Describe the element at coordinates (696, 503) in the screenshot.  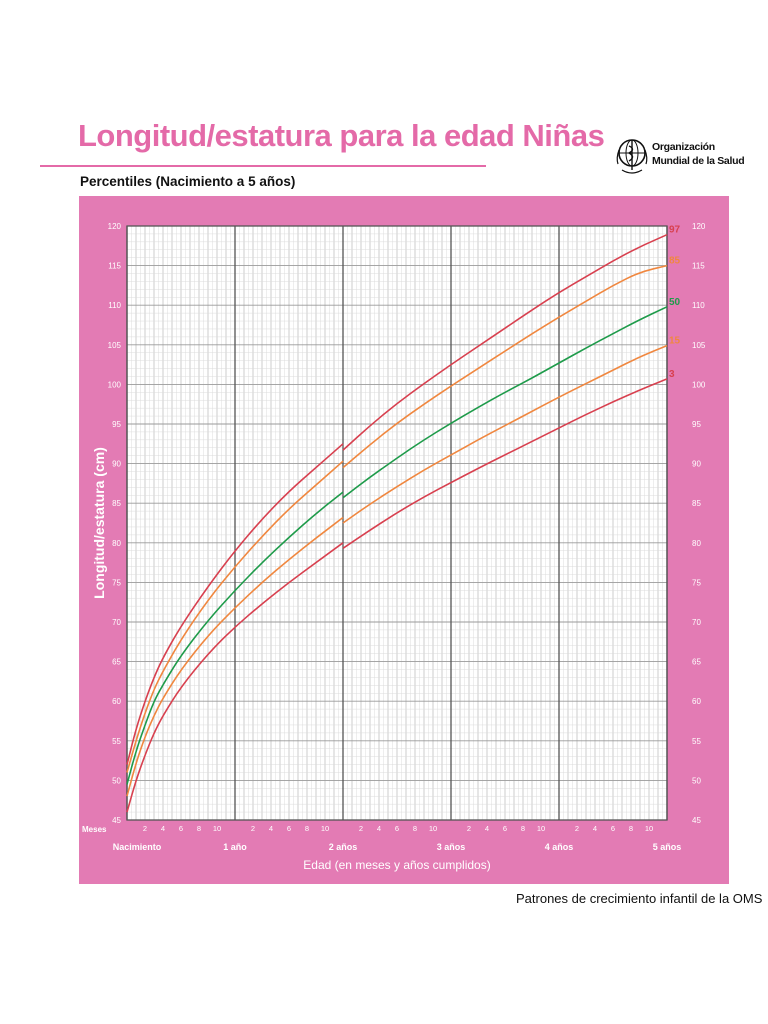
I see `y-tick-label-right: 85` at that location.